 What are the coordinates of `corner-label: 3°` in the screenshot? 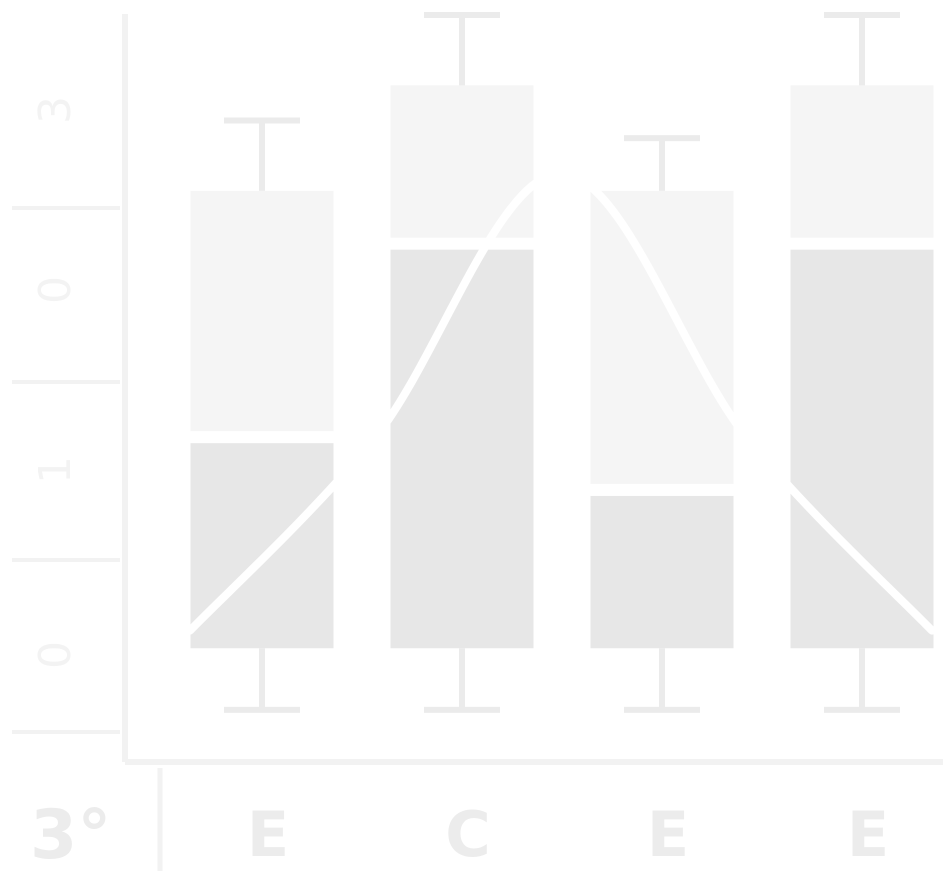 It's located at (70, 833).